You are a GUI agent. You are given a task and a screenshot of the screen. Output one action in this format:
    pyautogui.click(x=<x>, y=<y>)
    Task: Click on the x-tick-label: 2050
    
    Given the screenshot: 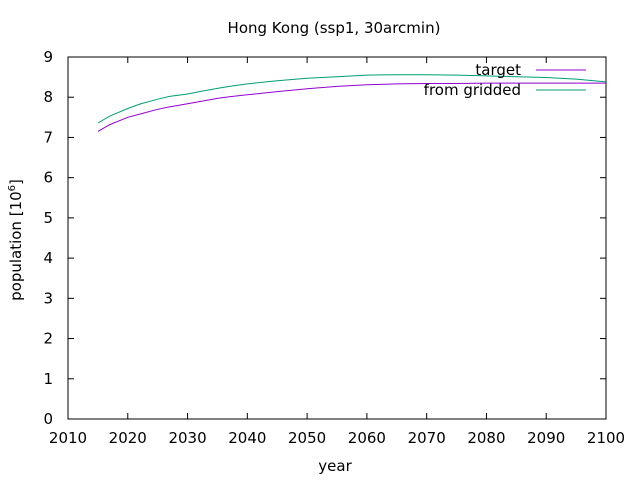 What is the action you would take?
    pyautogui.click(x=307, y=438)
    